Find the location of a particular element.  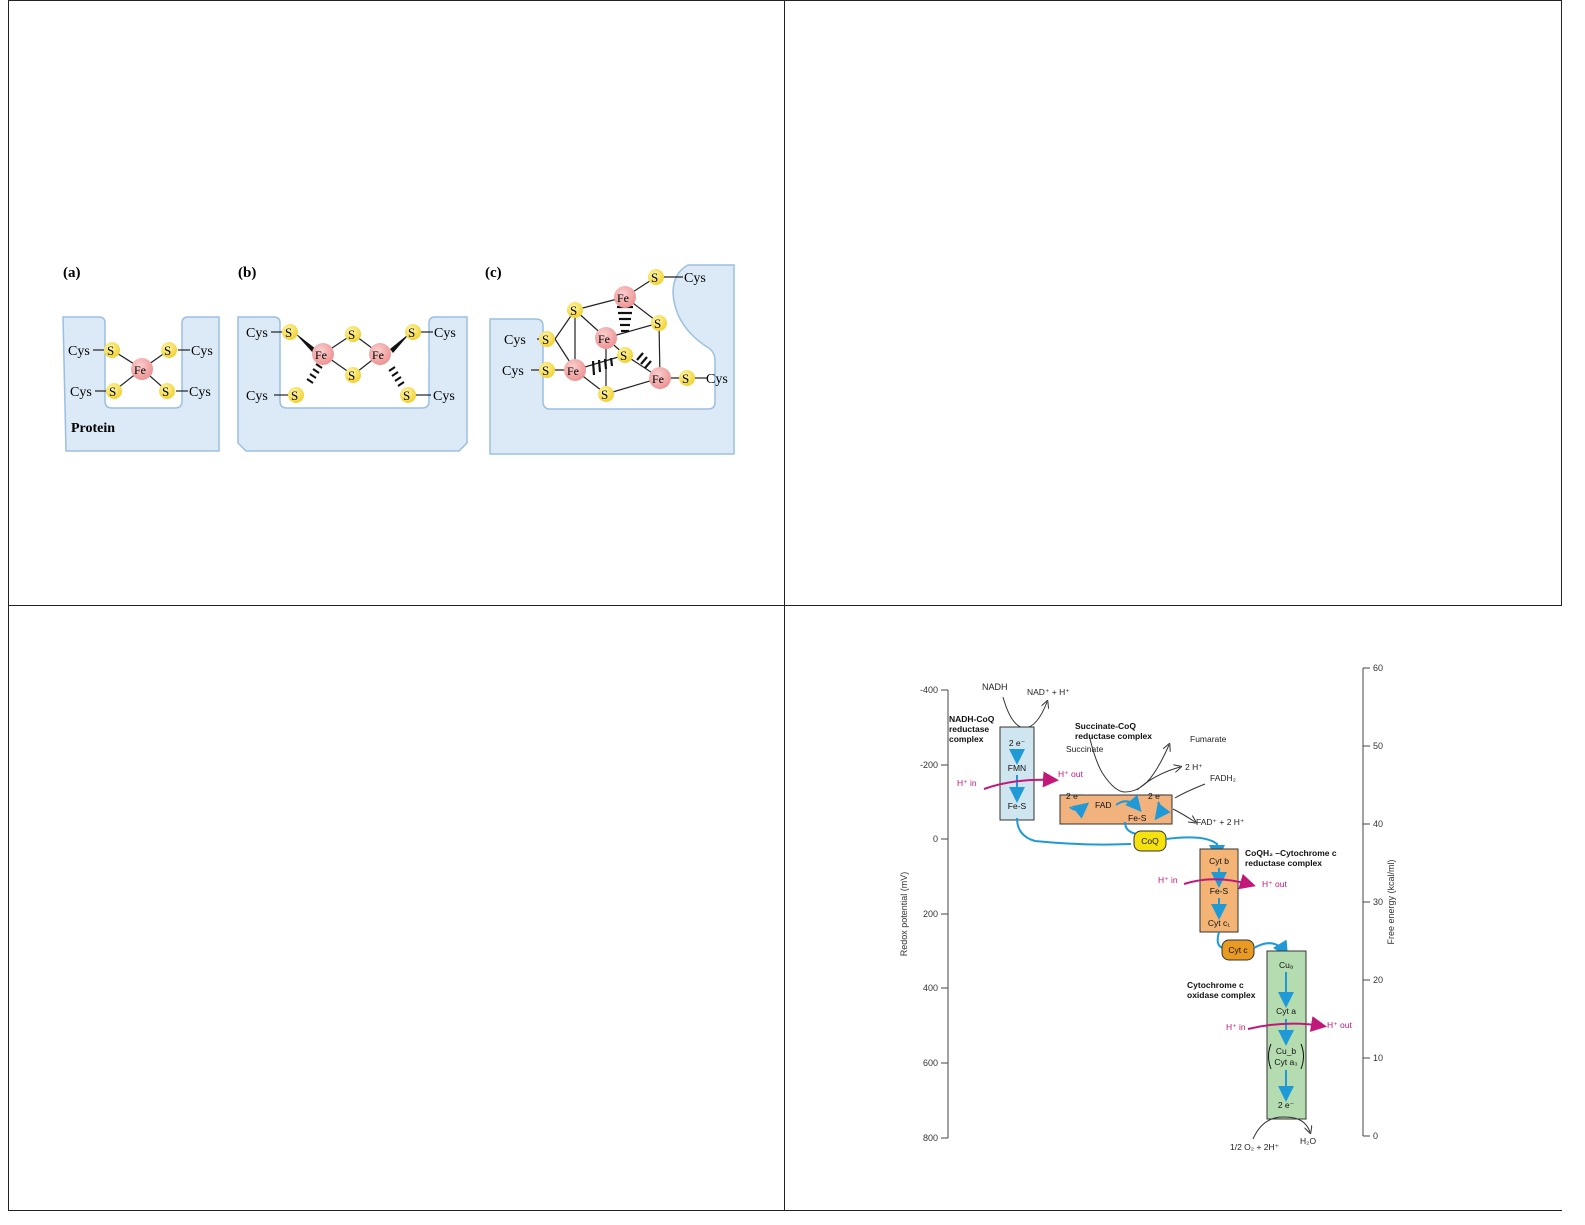

hashed-bonds-b is located at coordinates (355, 375).